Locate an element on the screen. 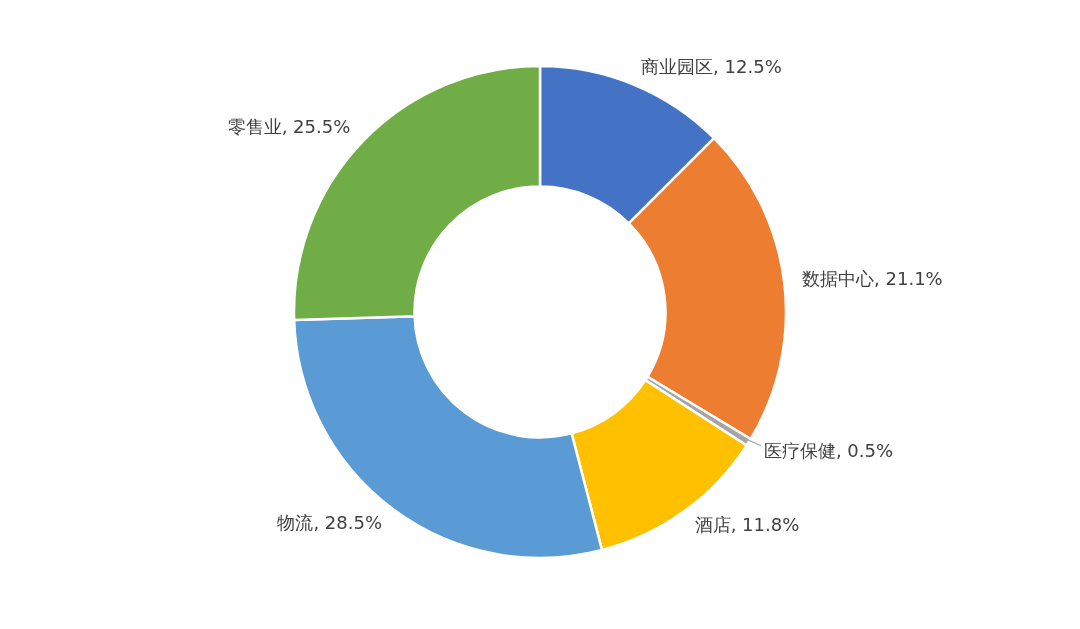 The image size is (1080, 629). slice-label: 零售业, 25.5% is located at coordinates (289, 127).